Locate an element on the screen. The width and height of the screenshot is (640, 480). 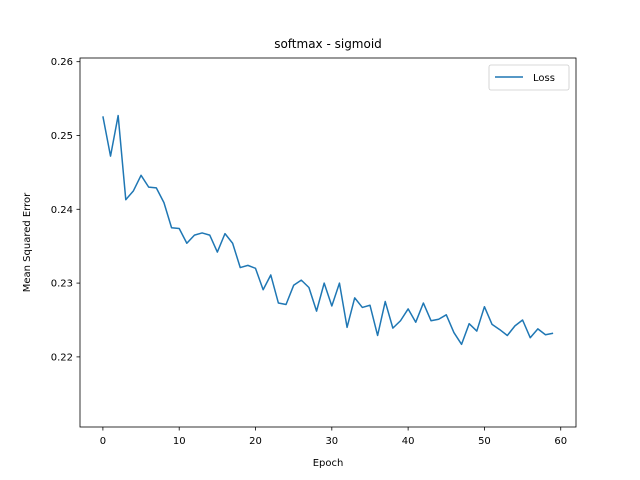
x-tick-label: 0 is located at coordinates (103, 441).